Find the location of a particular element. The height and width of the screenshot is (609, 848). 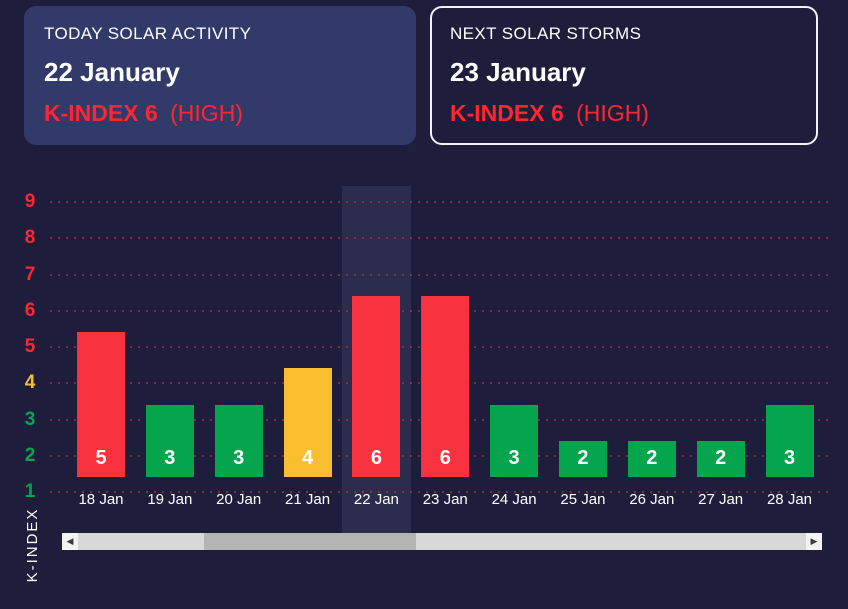

today-card-kindex: K-INDEX 6 (HIGH) is located at coordinates (220, 113).